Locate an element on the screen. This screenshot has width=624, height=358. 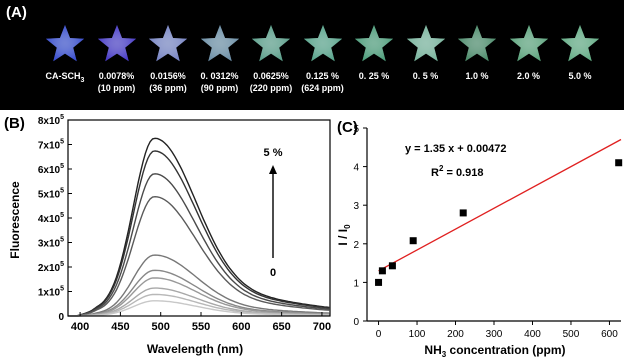
sample-label-line1: CA-SCH3 is located at coordinates (65, 77).